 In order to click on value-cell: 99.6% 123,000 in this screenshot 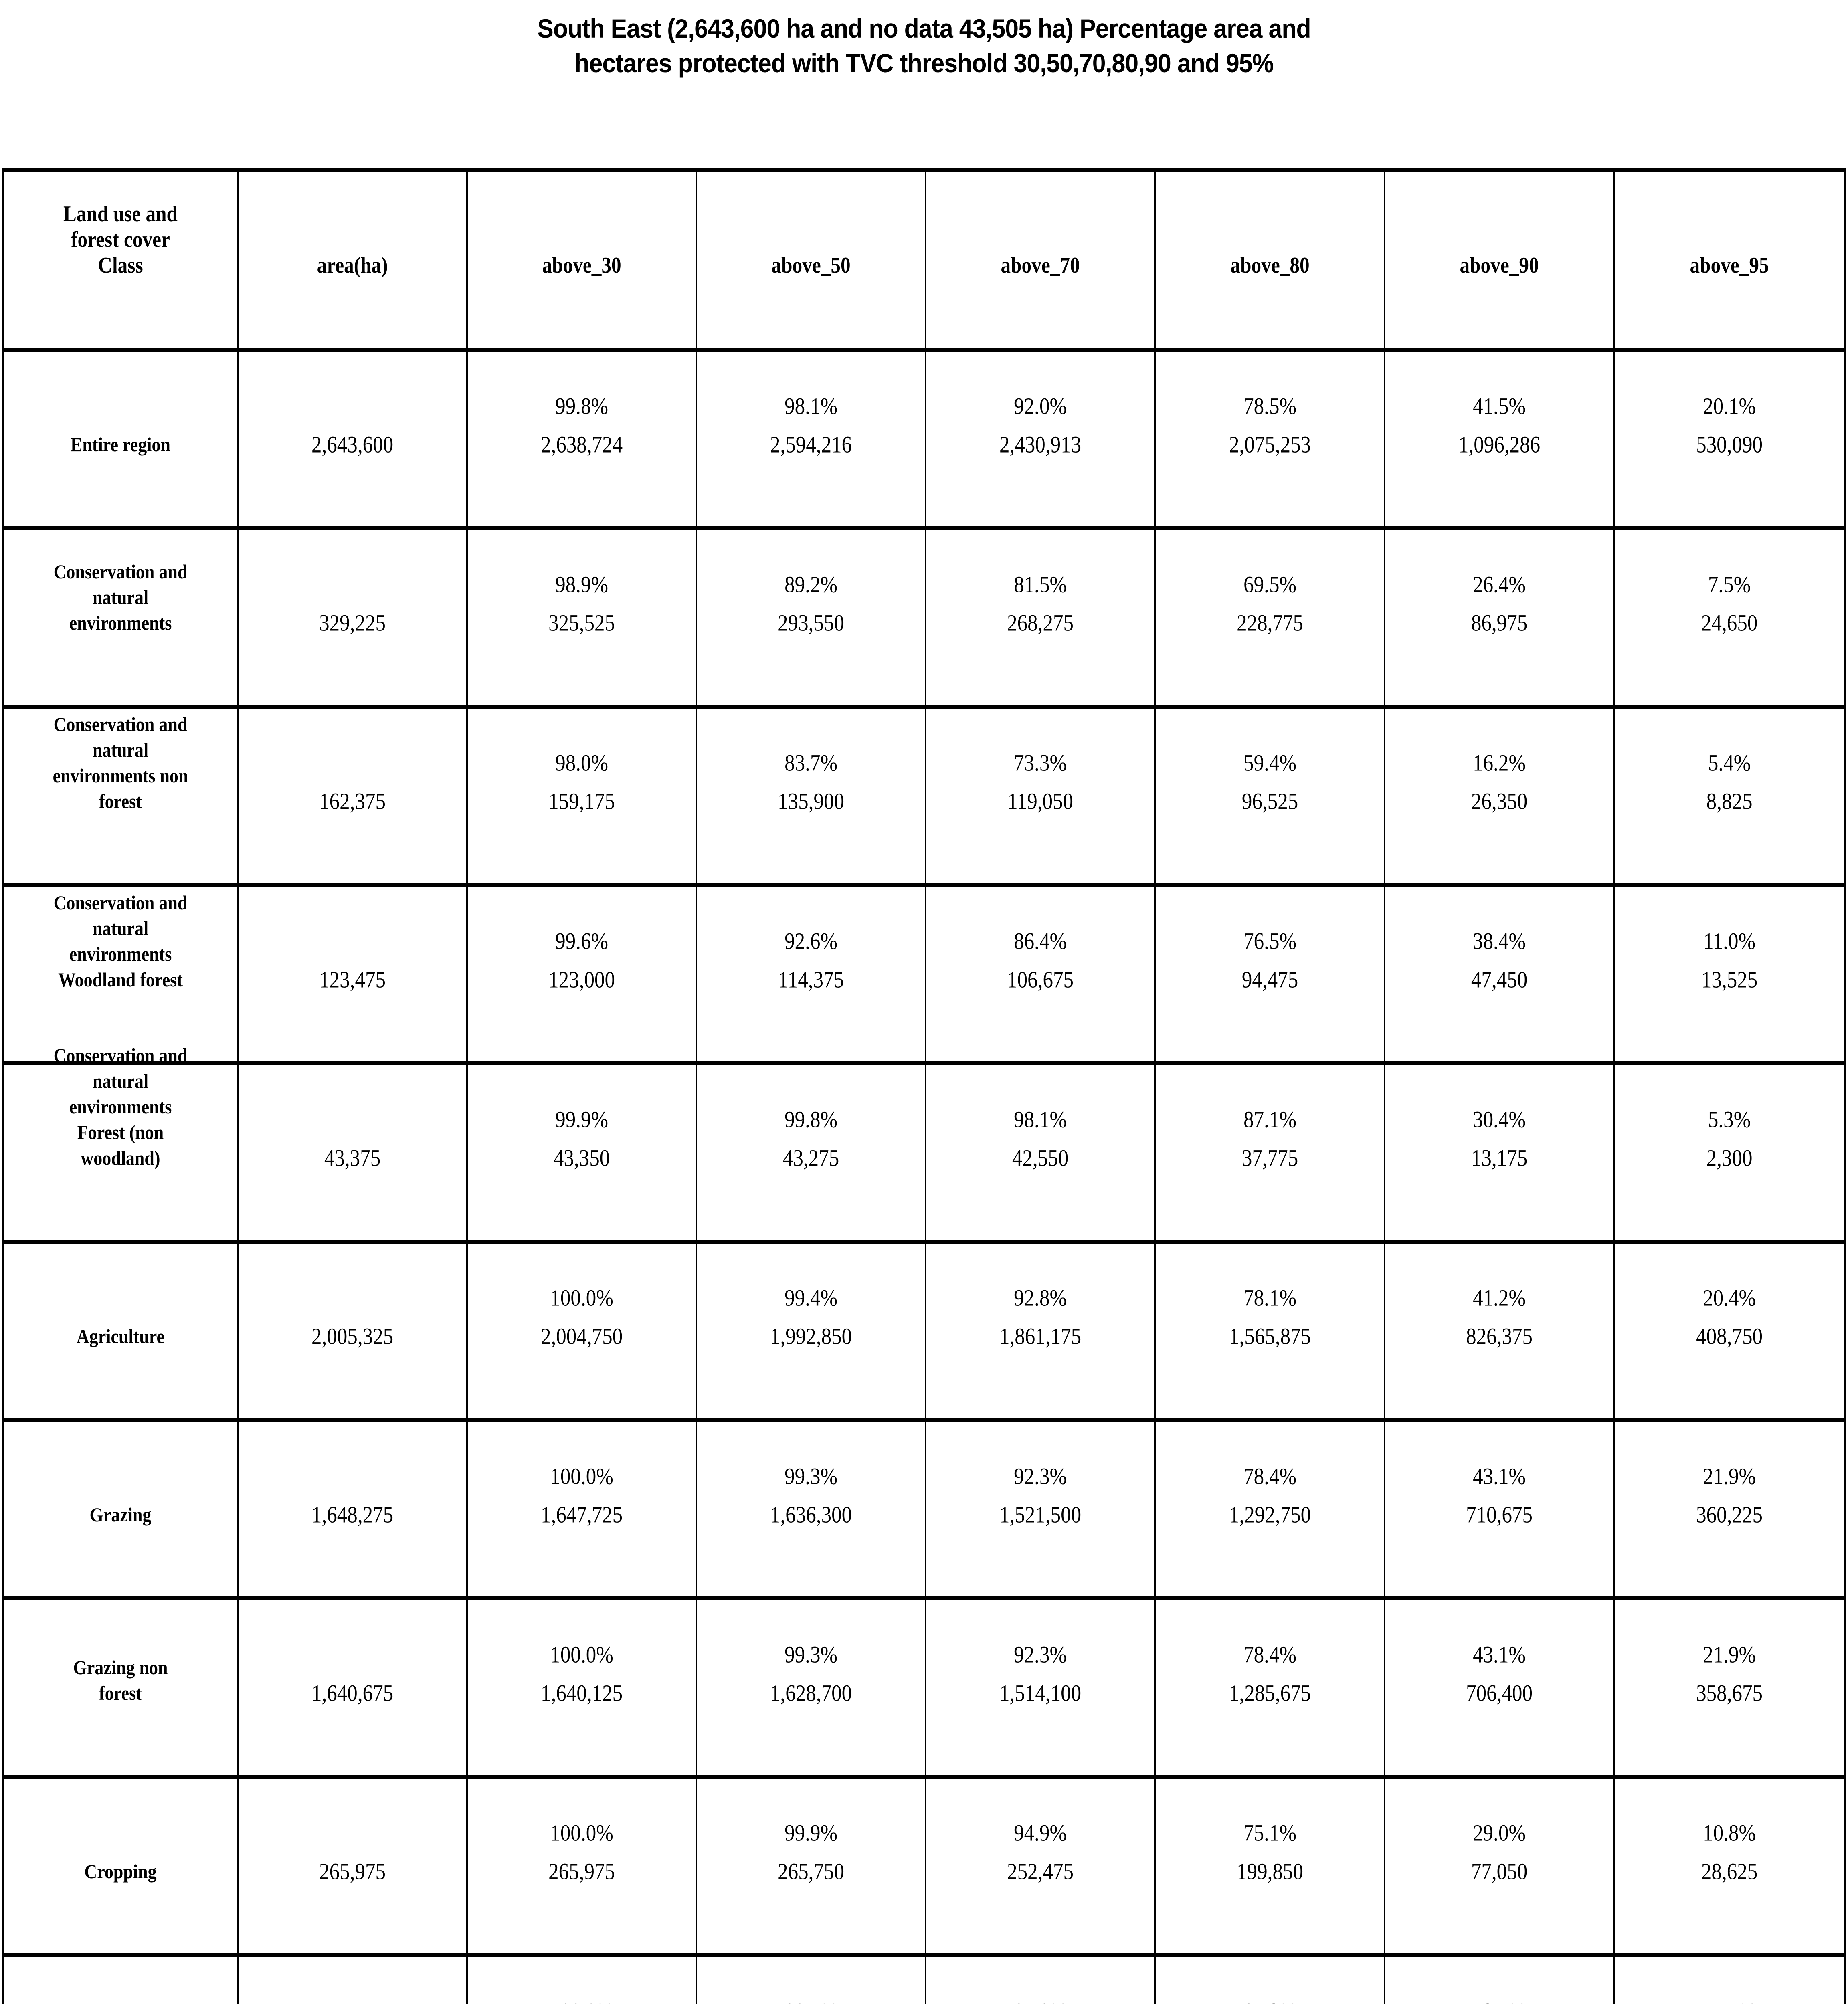, I will do `click(583, 976)`.